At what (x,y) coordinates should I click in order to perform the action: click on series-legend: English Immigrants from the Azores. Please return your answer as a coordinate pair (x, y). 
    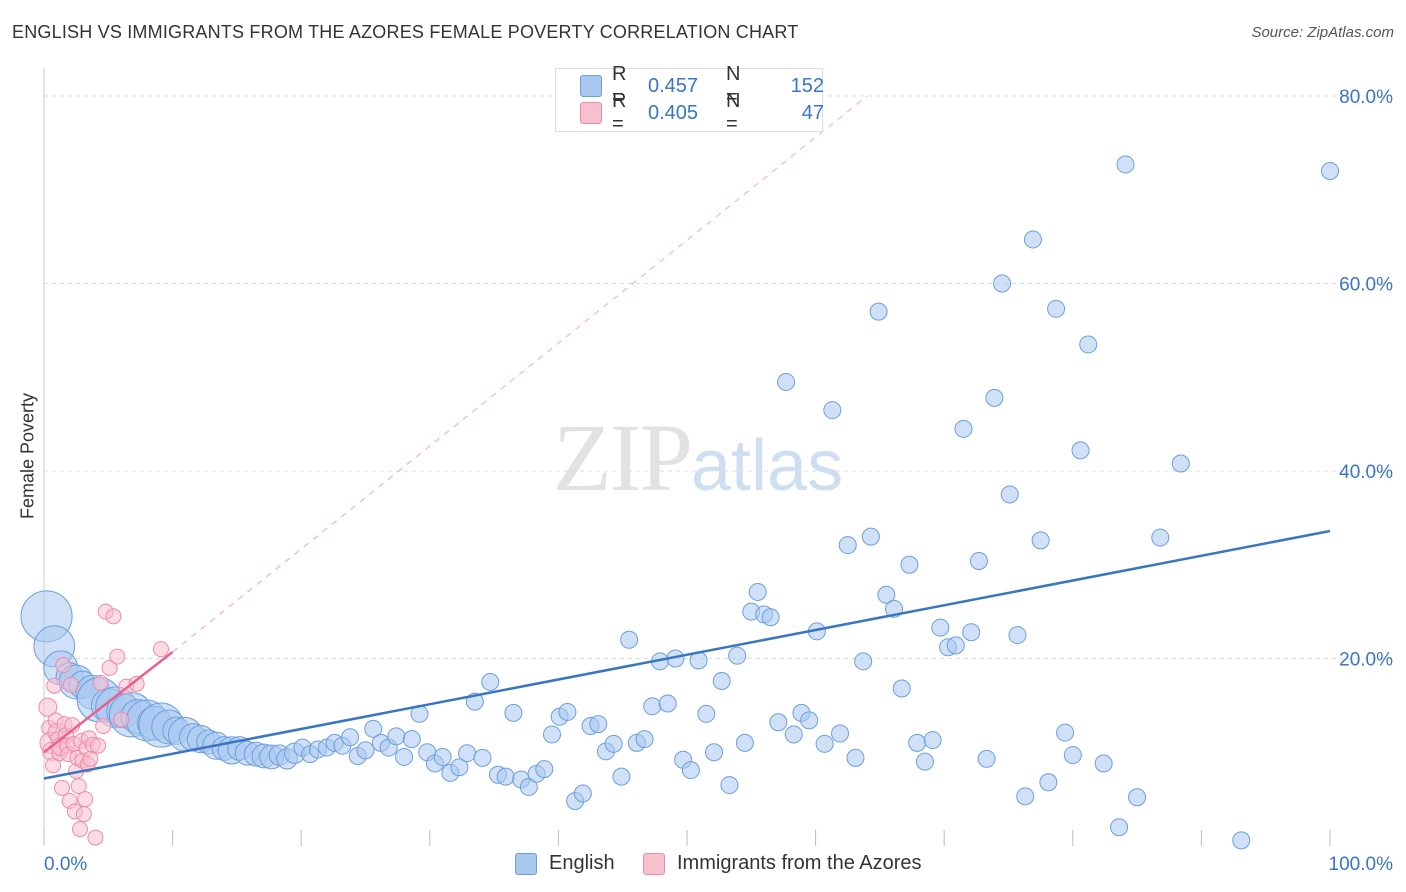
    Looking at the image, I should click on (703, 865).